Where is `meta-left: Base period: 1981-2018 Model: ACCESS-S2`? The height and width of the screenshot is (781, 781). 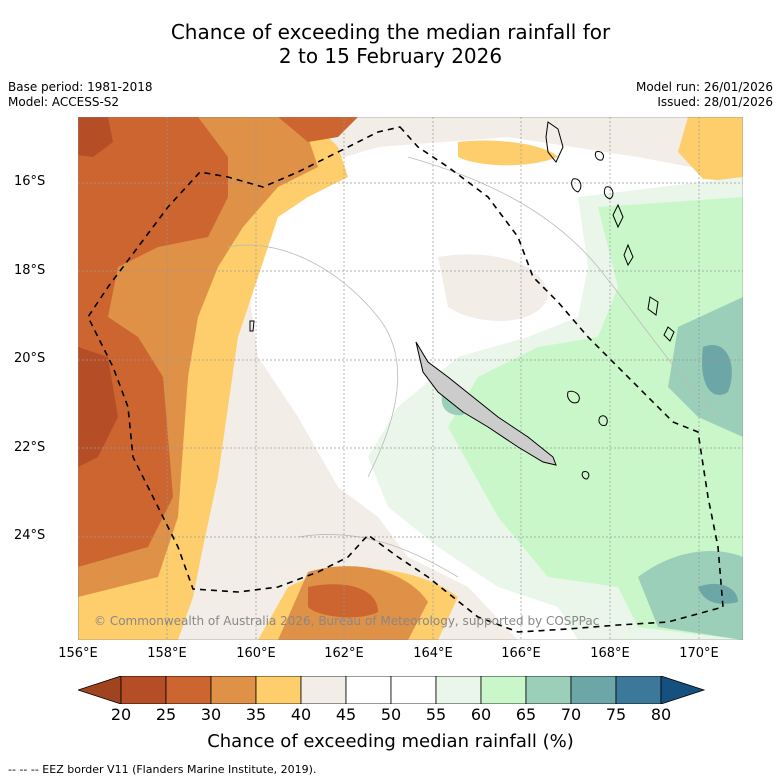 meta-left: Base period: 1981-2018 Model: ACCESS-S2 is located at coordinates (80, 95).